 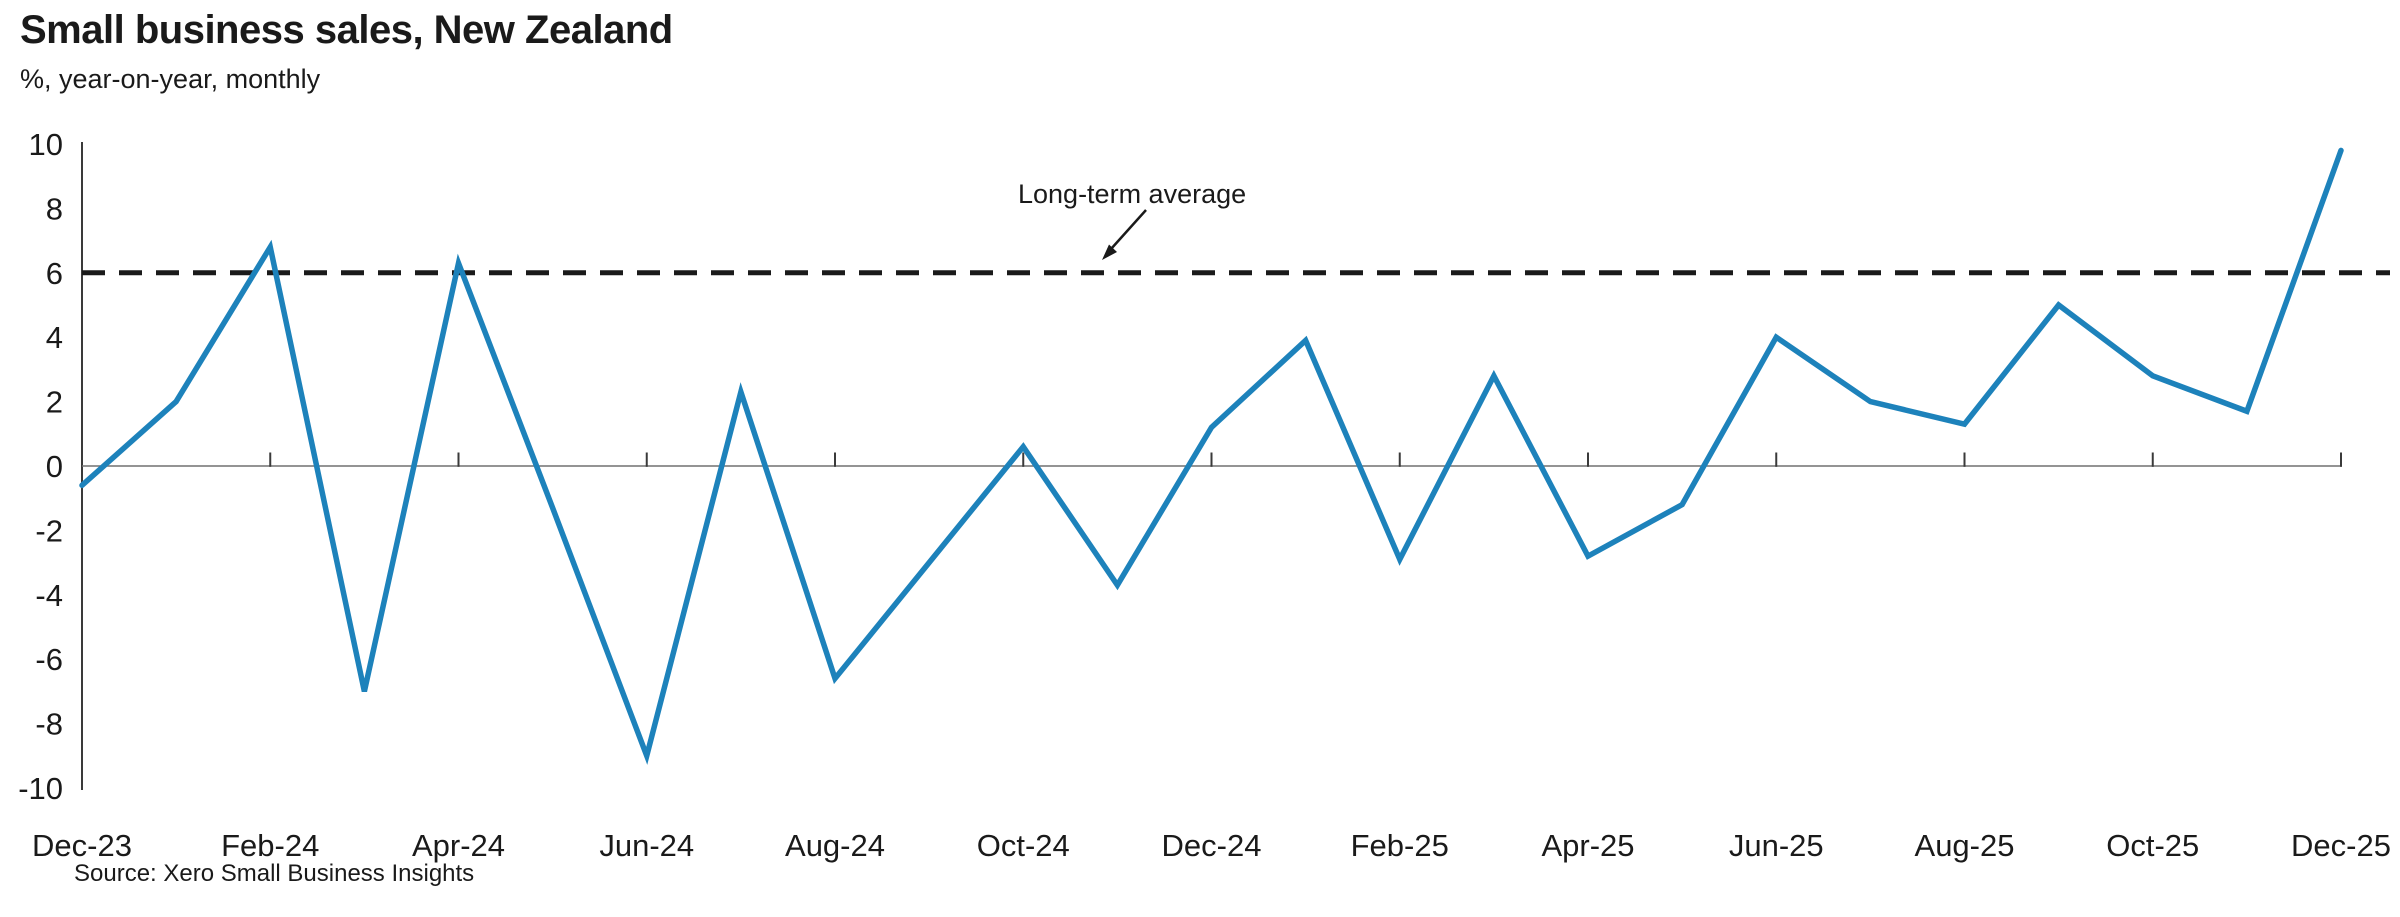 I want to click on y-tick-label: -10, so click(x=40, y=788).